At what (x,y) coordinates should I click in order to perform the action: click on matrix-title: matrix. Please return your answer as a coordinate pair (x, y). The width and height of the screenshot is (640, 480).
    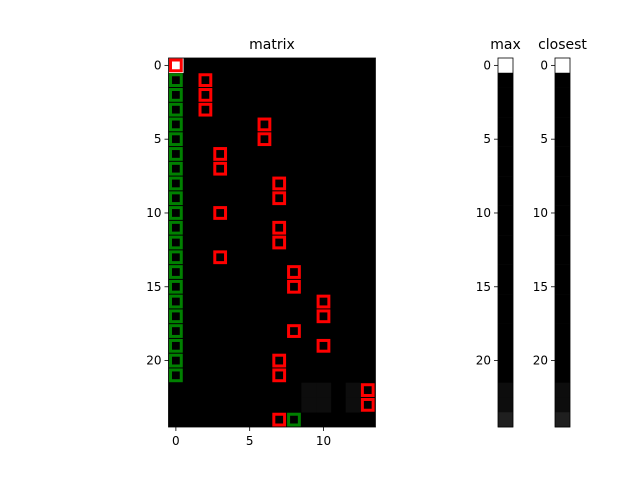
    Looking at the image, I should click on (272, 45).